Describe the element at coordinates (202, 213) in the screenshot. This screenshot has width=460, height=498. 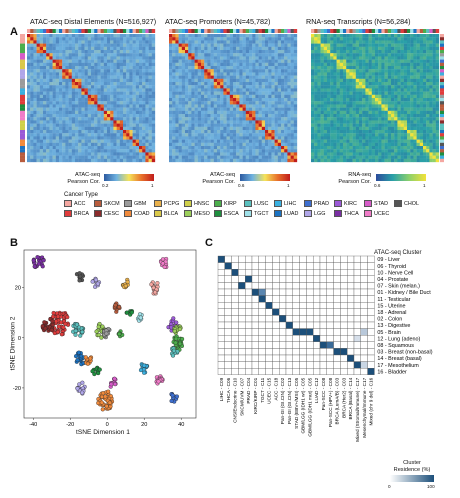
I see `cancer-type-label: MESO` at that location.